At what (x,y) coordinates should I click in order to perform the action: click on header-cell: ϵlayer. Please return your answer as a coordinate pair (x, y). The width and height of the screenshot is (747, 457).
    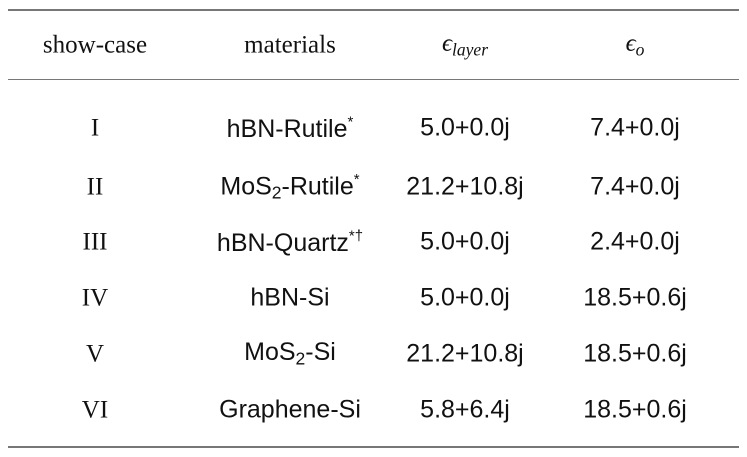
    Looking at the image, I should click on (465, 45).